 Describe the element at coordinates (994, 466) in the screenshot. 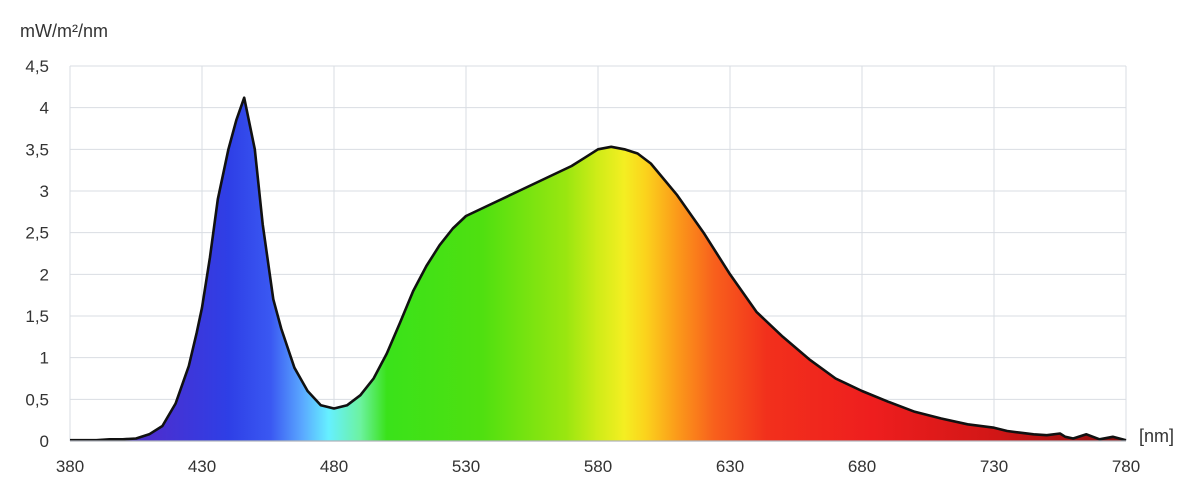

I see `x-tick-label: 730` at that location.